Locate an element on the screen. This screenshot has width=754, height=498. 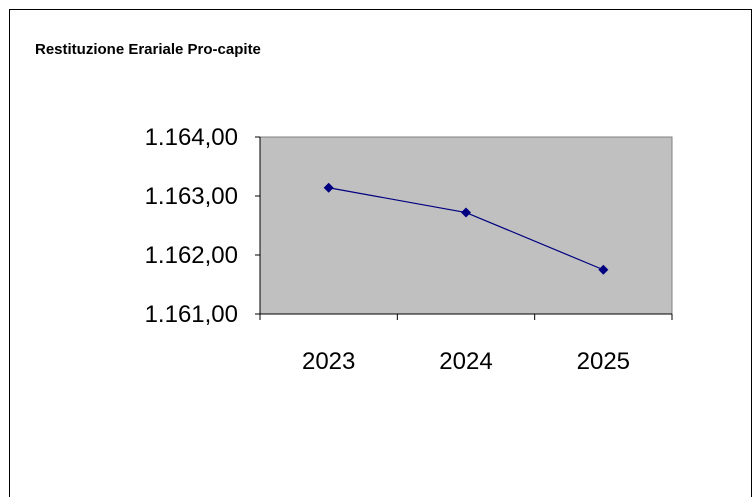
y-tick-label: 1.161,00 is located at coordinates (191, 314).